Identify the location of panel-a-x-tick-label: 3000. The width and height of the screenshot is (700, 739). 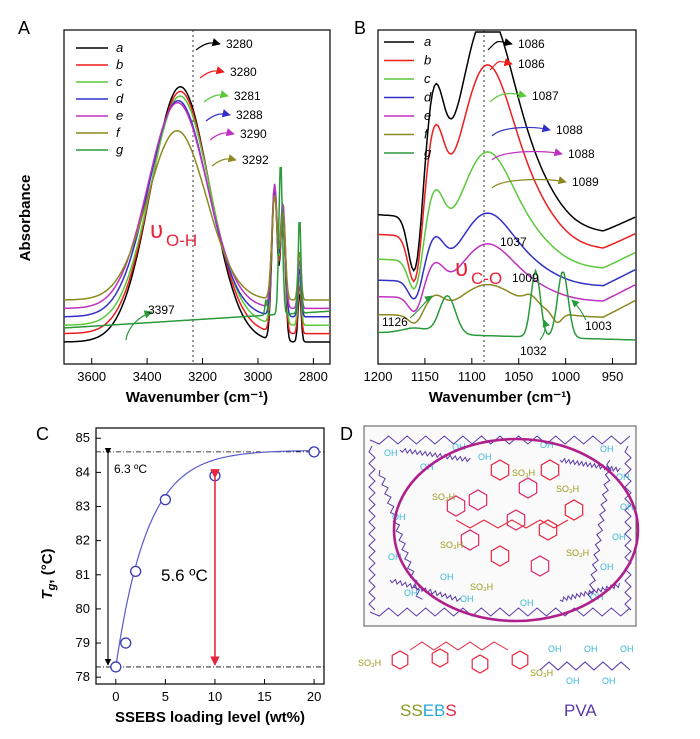
(257, 376).